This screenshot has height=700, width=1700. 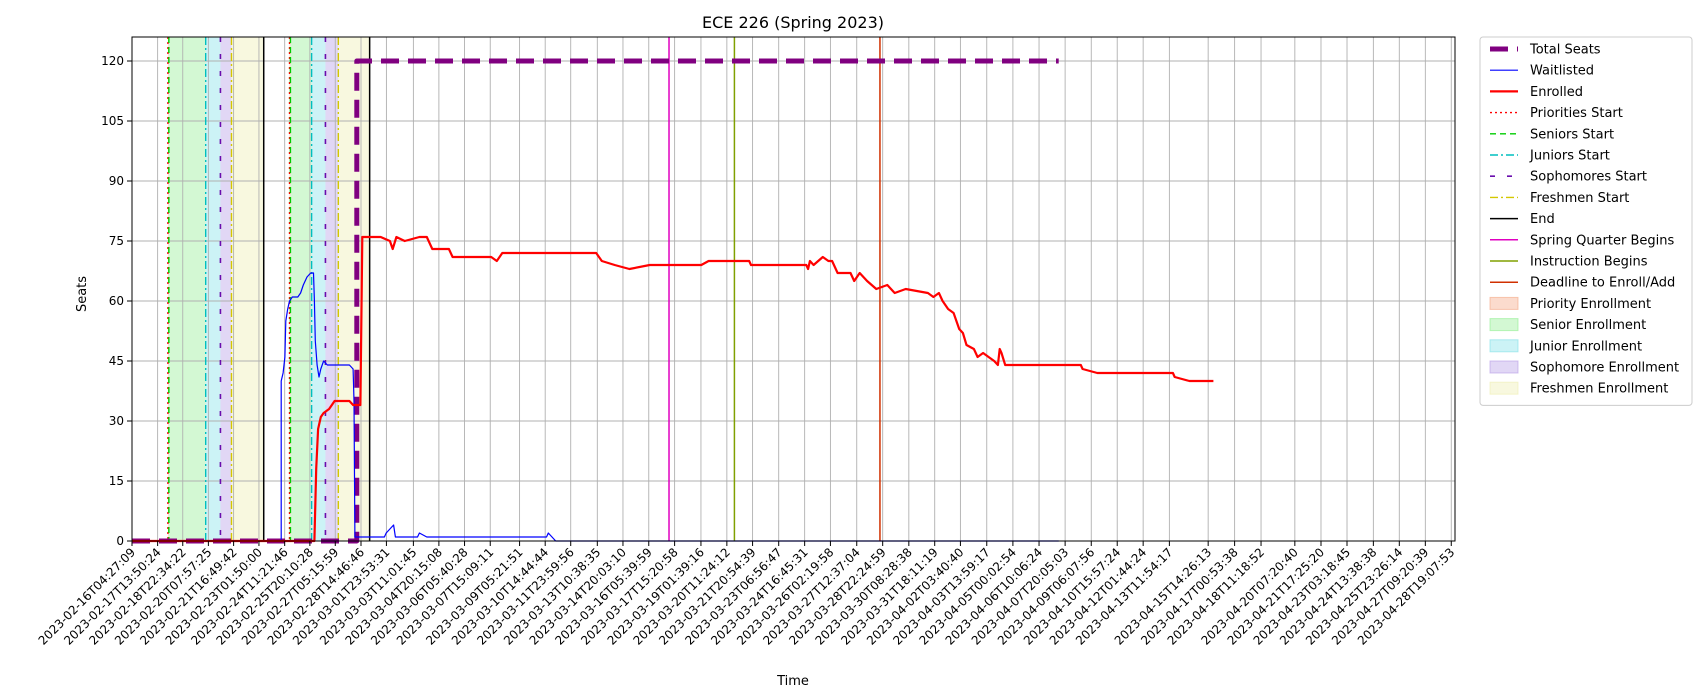 I want to click on legend-item: Waitlisted, so click(x=1542, y=71).